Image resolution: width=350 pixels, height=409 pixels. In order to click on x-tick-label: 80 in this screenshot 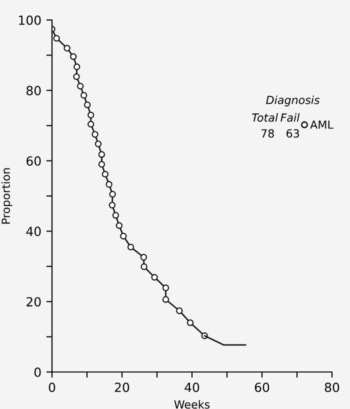, I will do `click(332, 387)`.